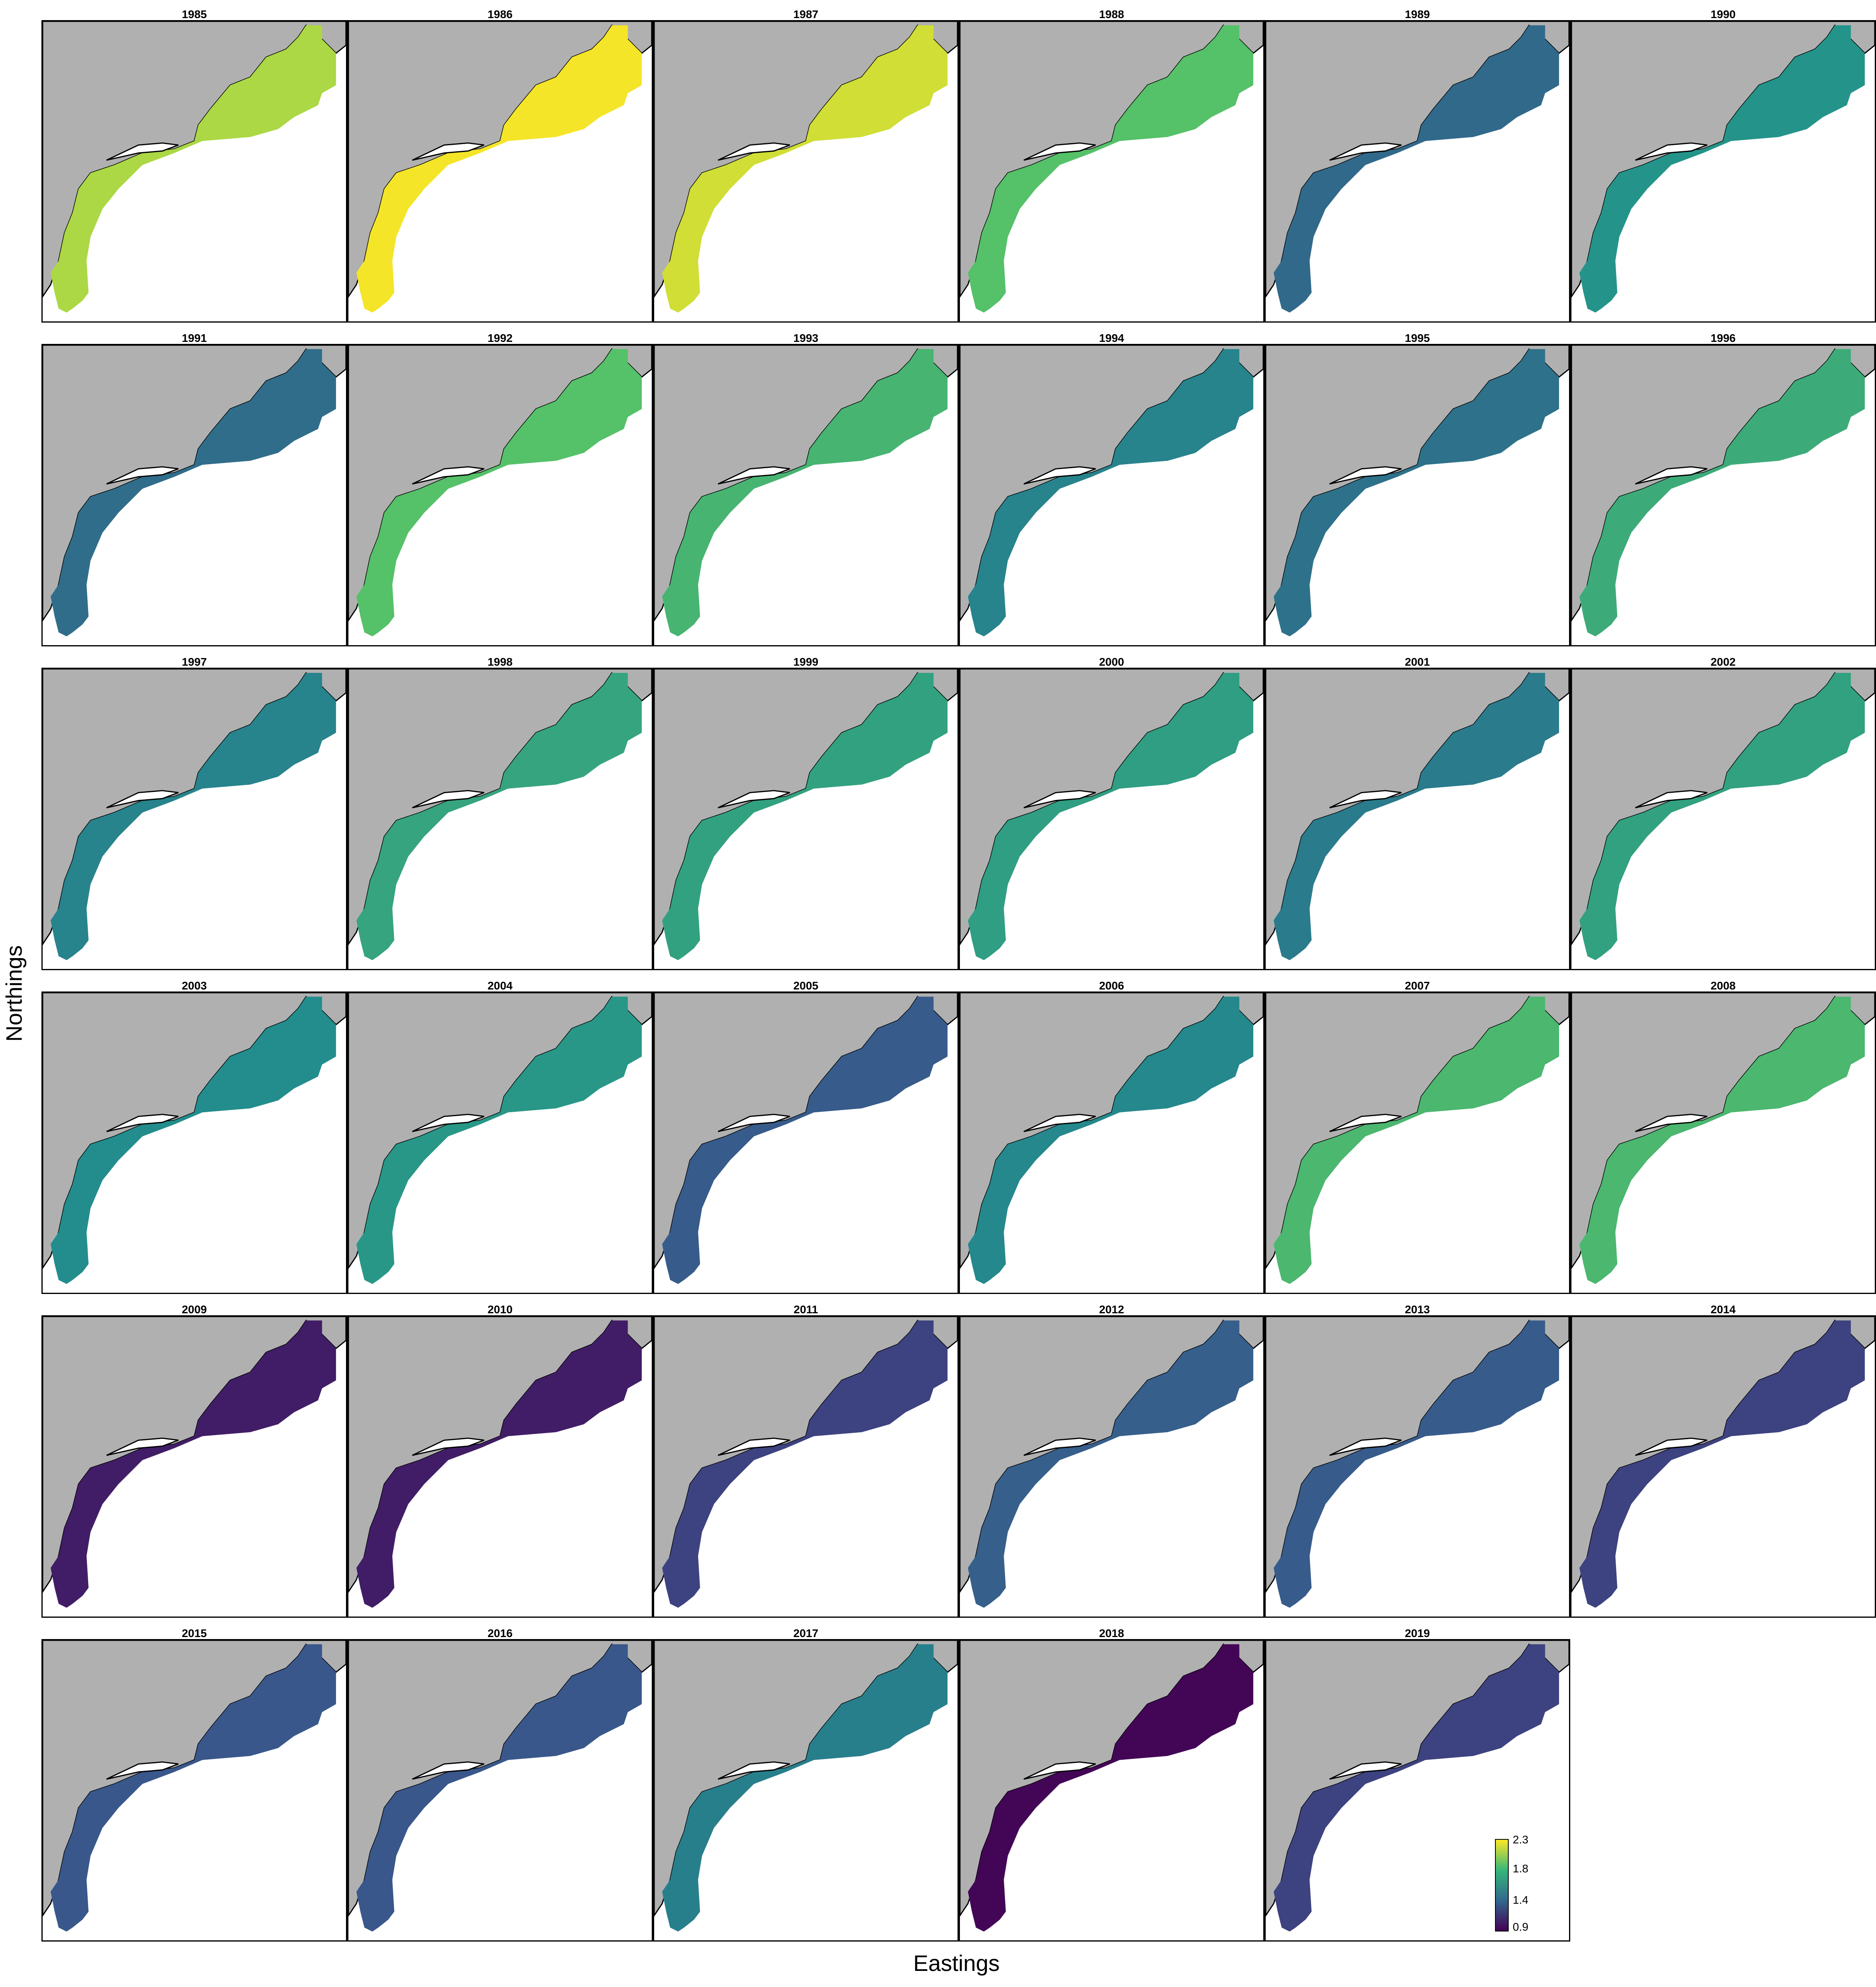 This screenshot has width=1876, height=1987. Describe the element at coordinates (1111, 662) in the screenshot. I see `panel-title: 2000` at that location.